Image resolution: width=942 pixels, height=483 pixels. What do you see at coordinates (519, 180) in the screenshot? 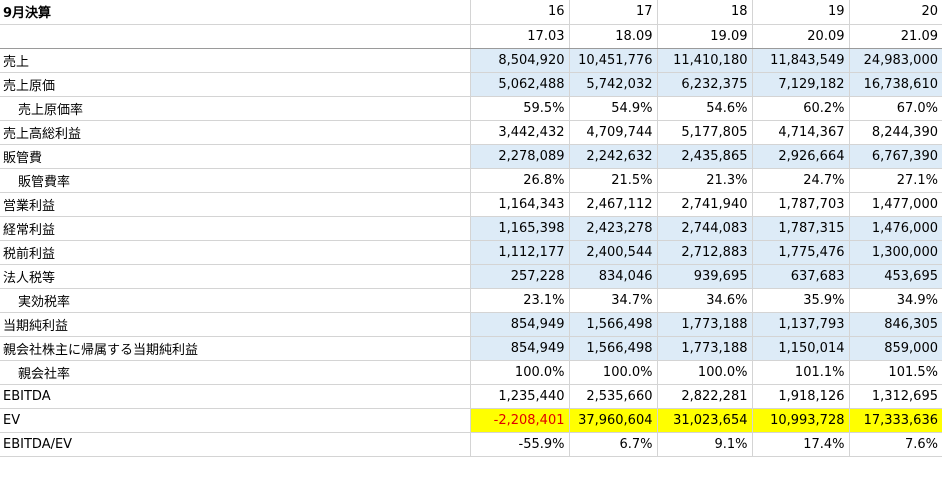
I see `value-cell: 26.8%` at bounding box center [519, 180].